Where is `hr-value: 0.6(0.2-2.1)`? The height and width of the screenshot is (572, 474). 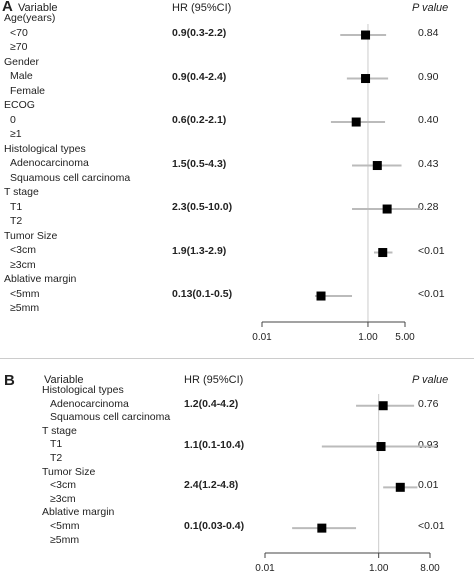
hr-value: 0.6(0.2-2.1) is located at coordinates (199, 120).